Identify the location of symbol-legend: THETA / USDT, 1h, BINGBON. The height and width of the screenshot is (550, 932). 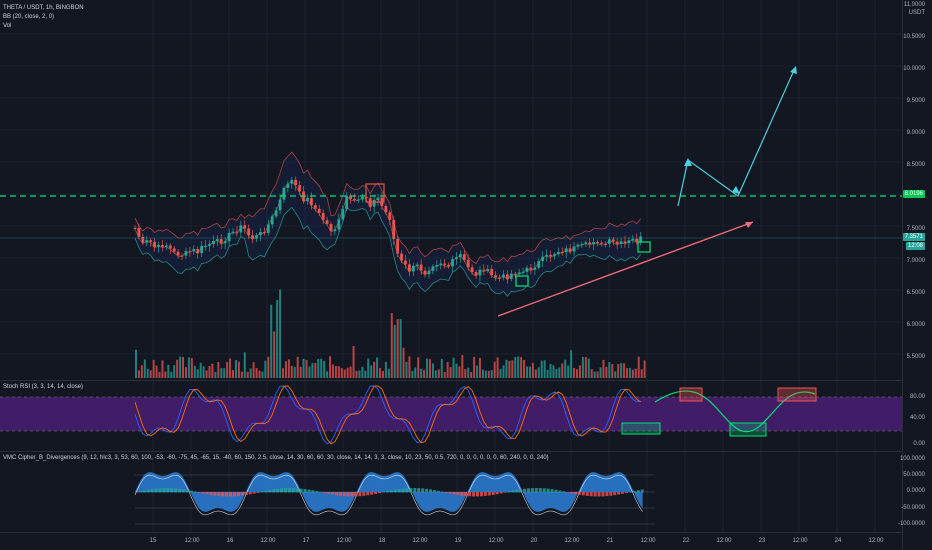
(43, 8).